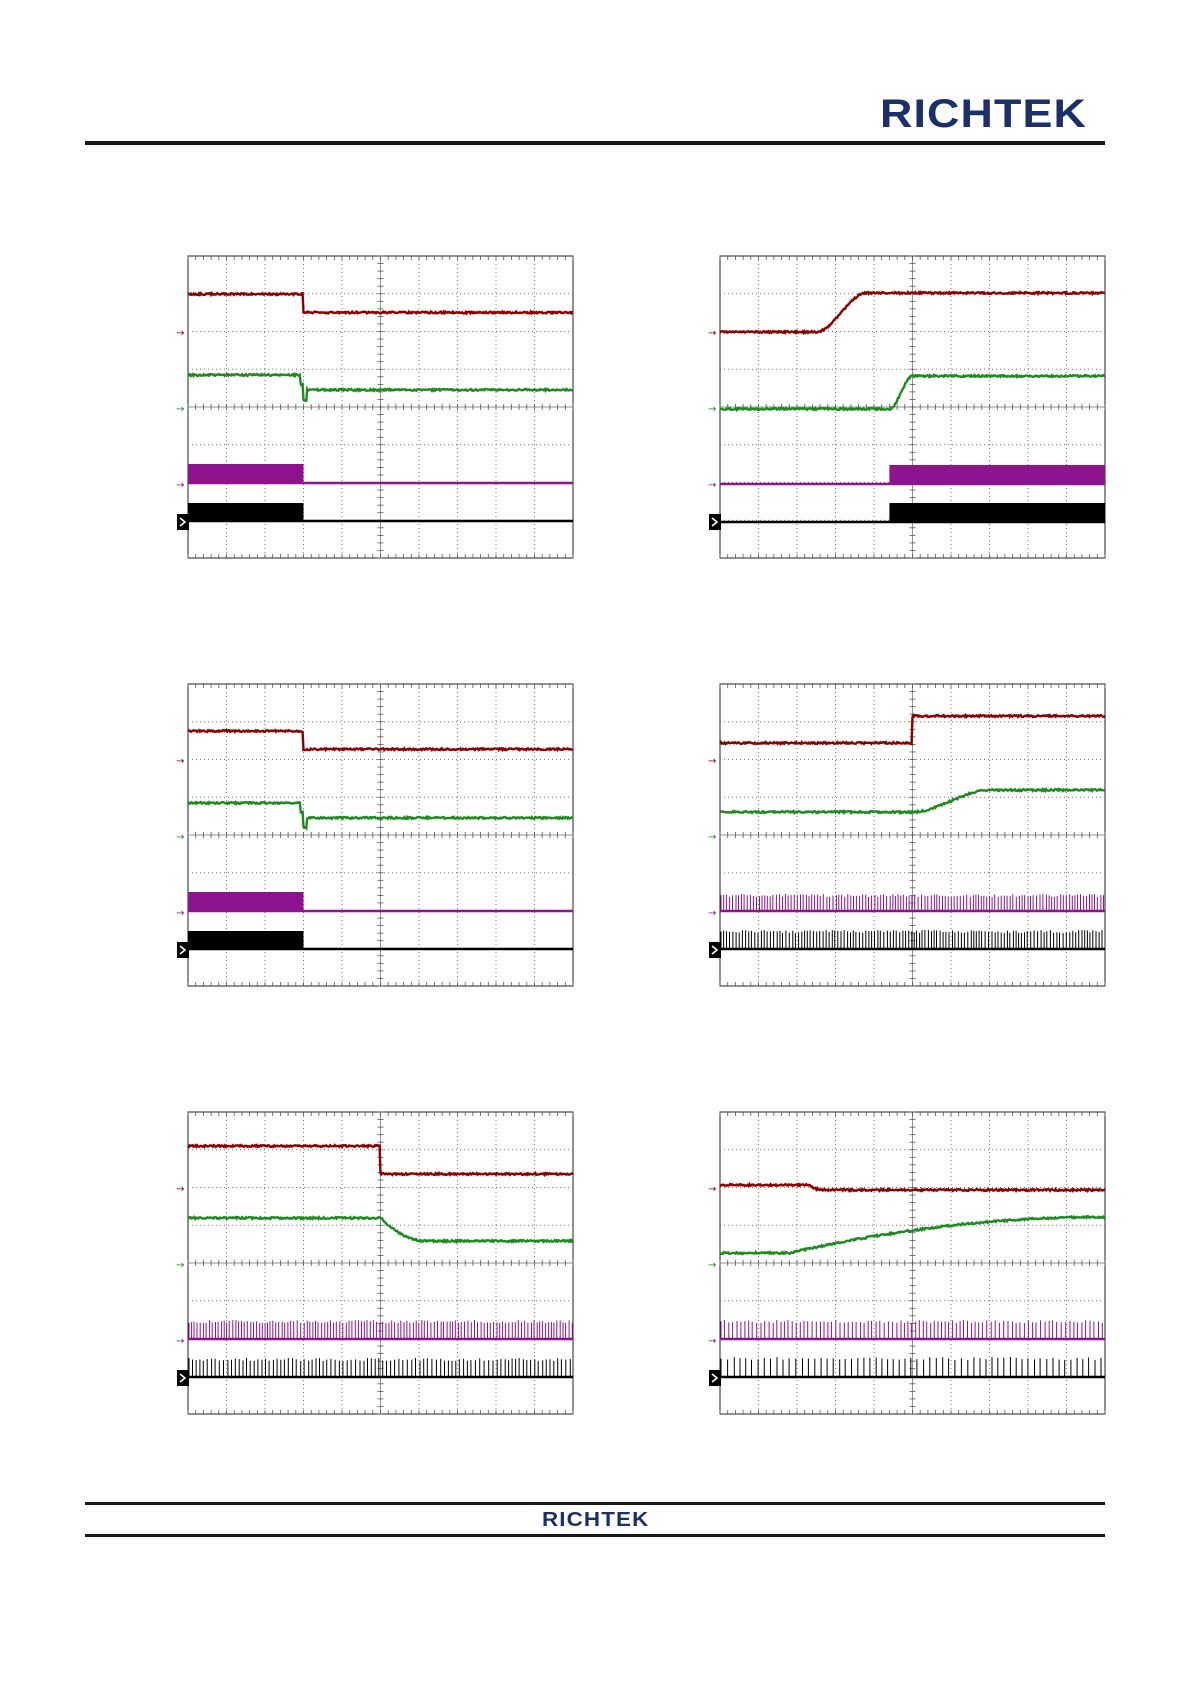 The width and height of the screenshot is (1191, 1685). Describe the element at coordinates (983, 114) in the screenshot. I see `richtek-logo-header: RICHTEK` at that location.